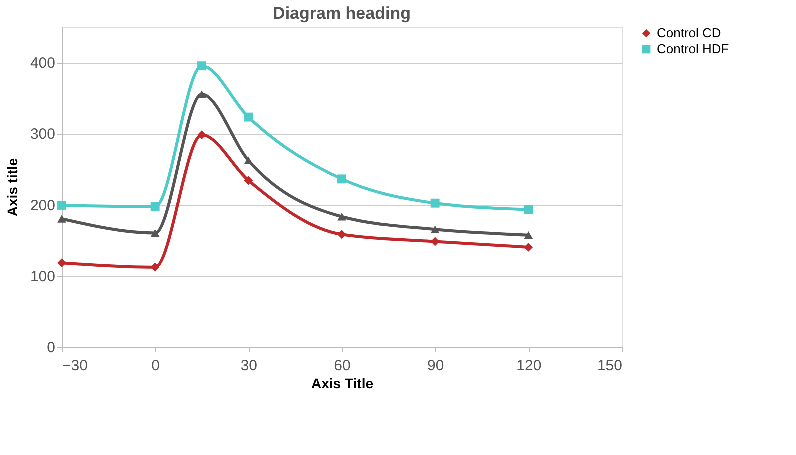  I want to click on legend-label: Control HDF, so click(693, 49).